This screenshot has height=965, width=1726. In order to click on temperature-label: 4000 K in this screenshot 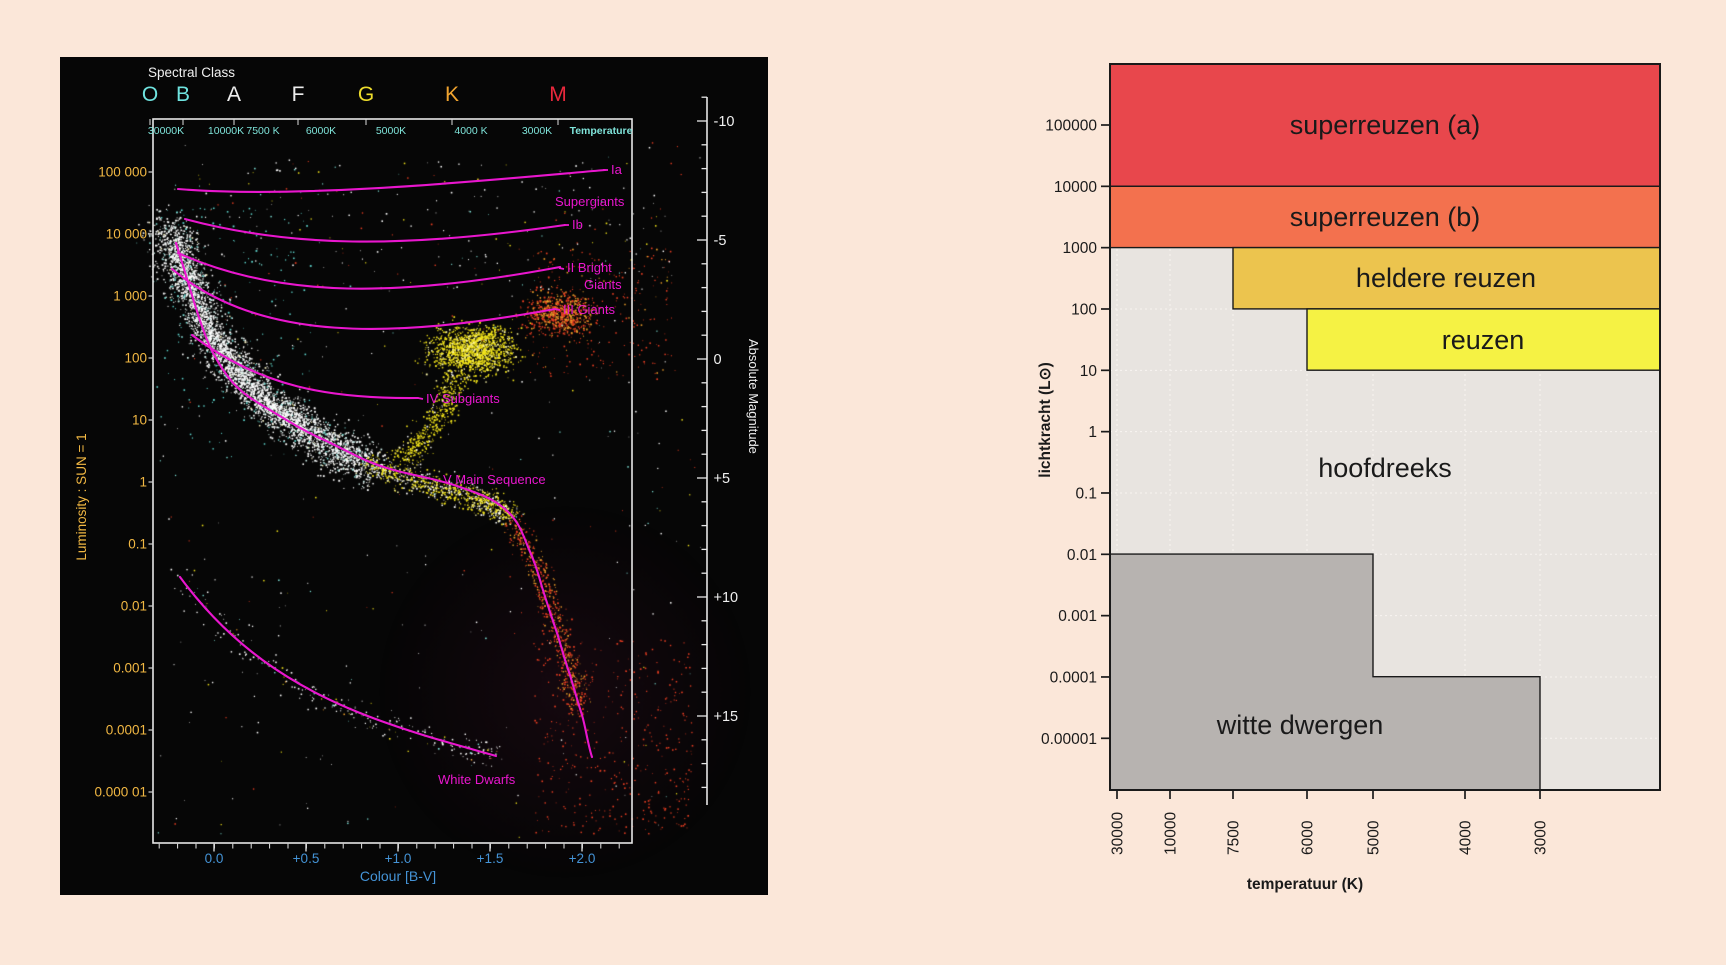, I will do `click(470, 131)`.